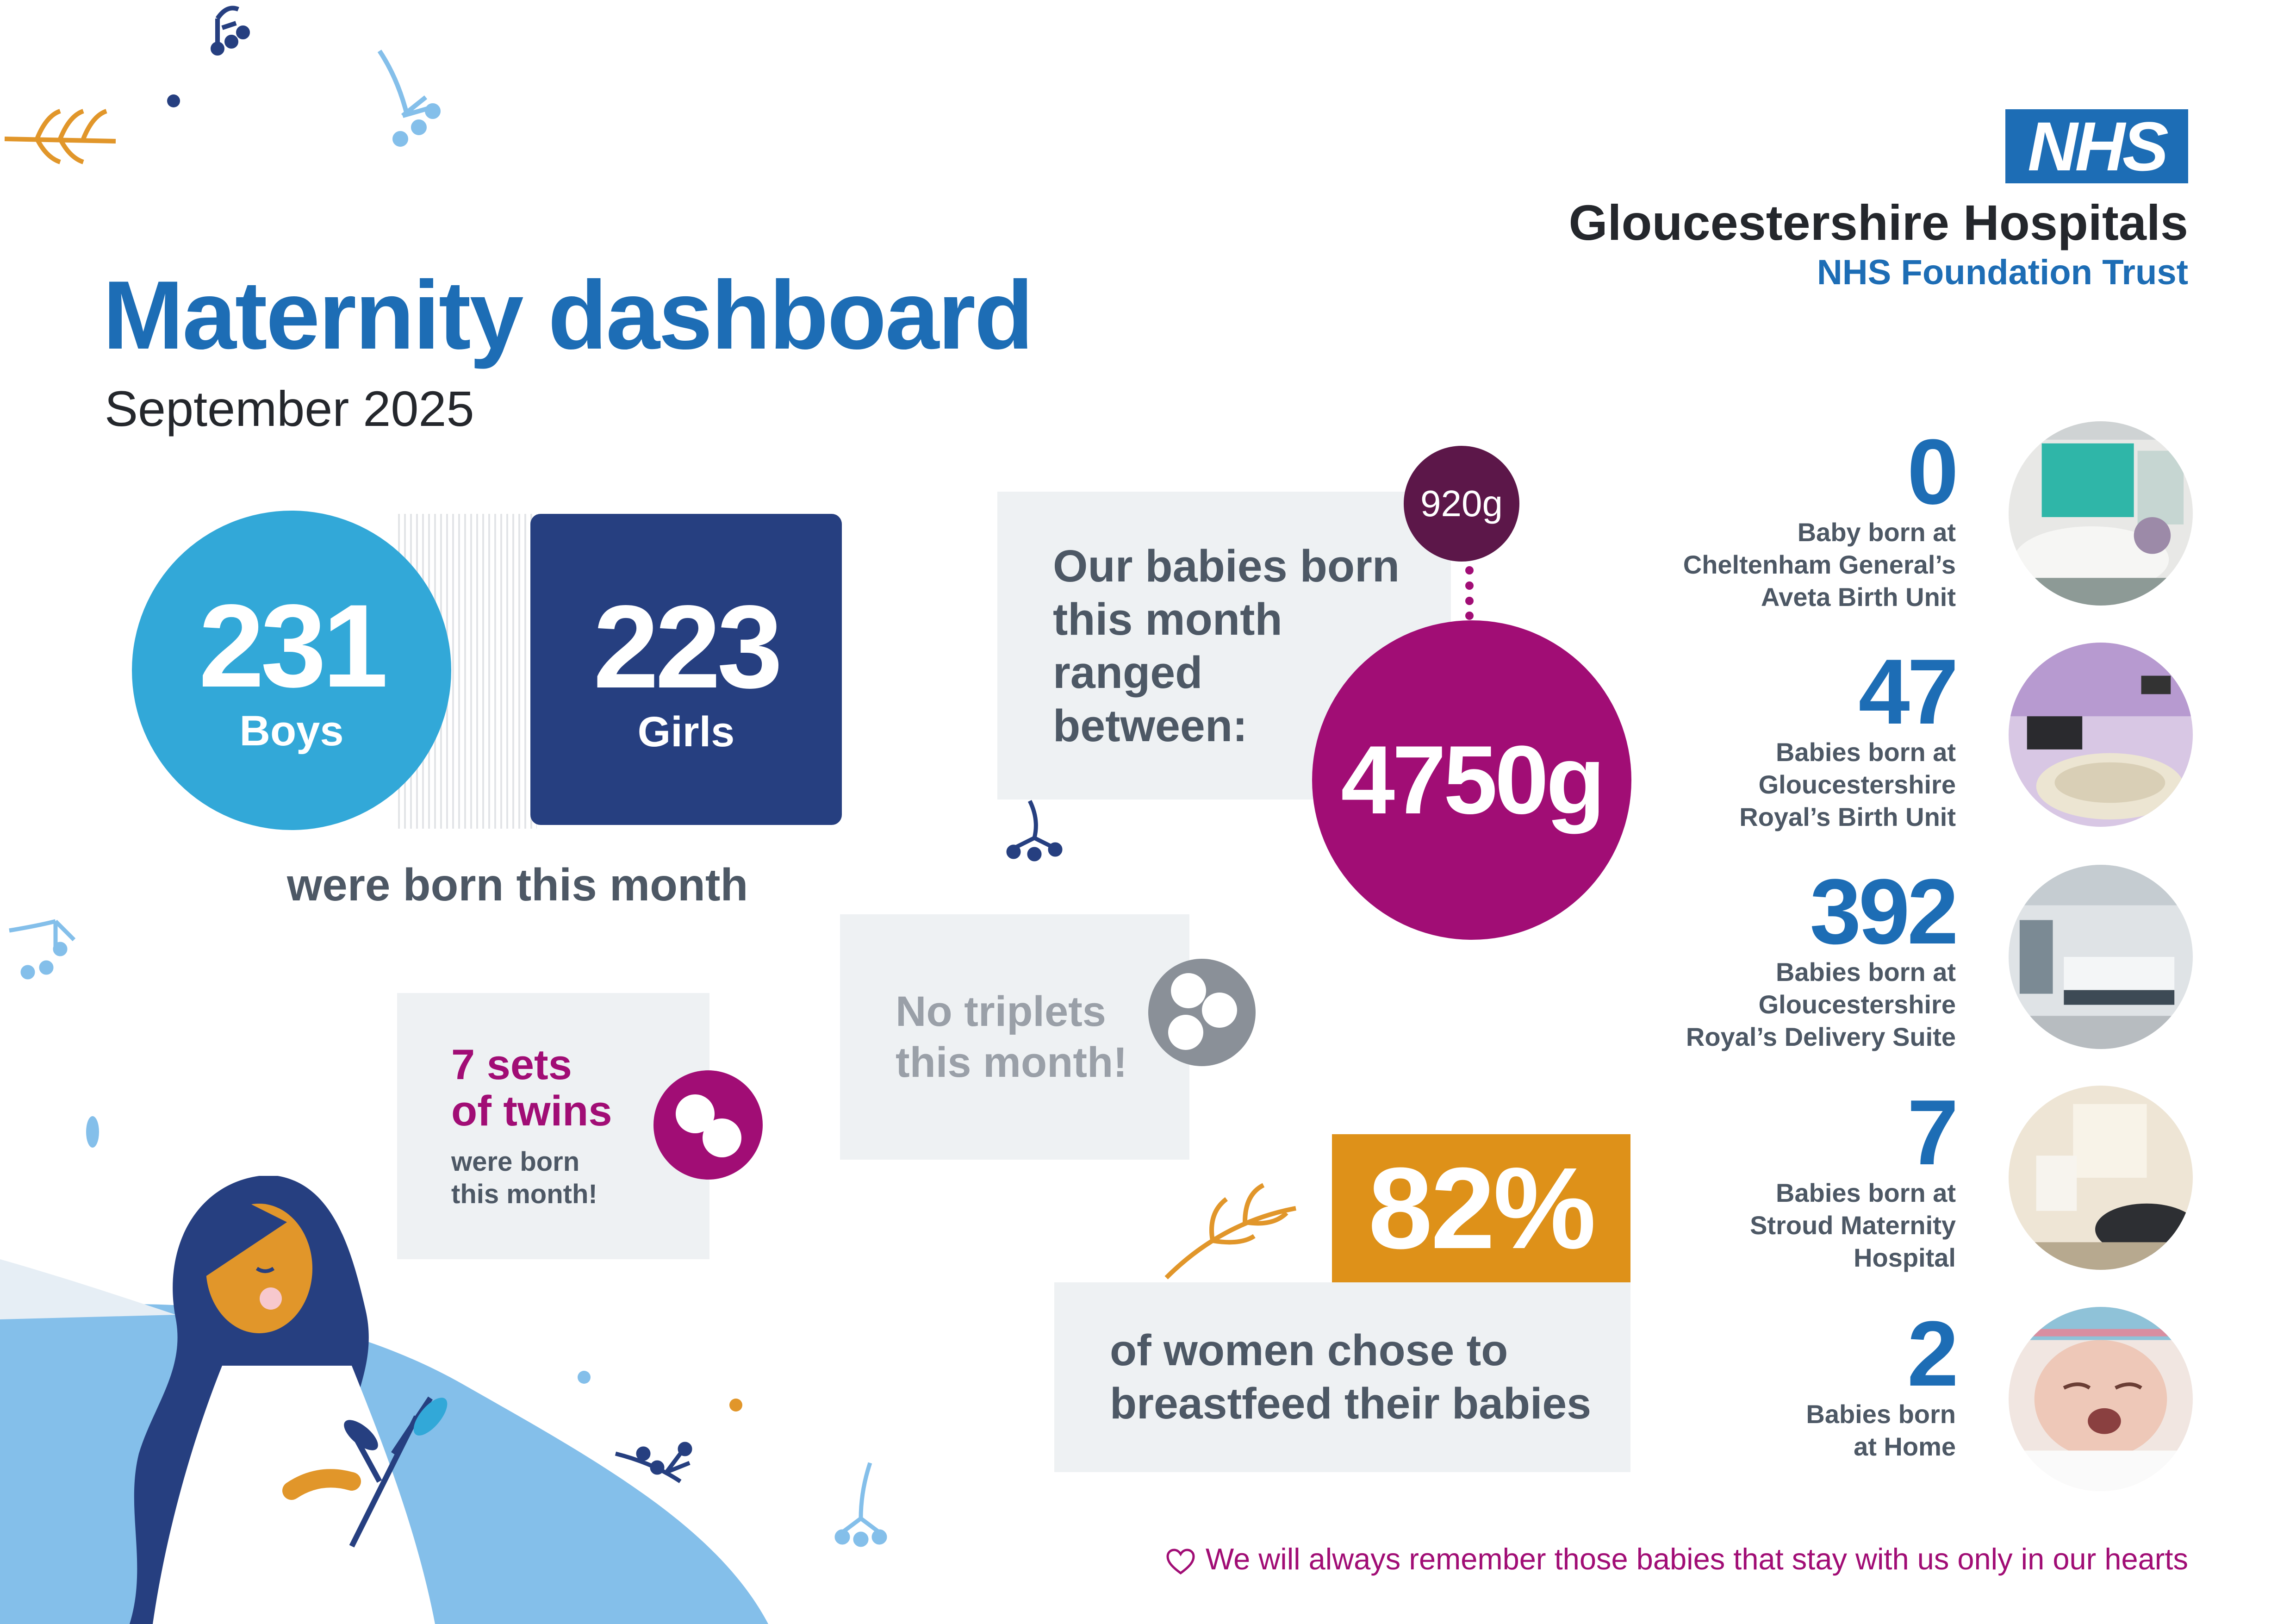 The width and height of the screenshot is (2296, 1624). I want to click on triplets-panel, so click(1014, 1037).